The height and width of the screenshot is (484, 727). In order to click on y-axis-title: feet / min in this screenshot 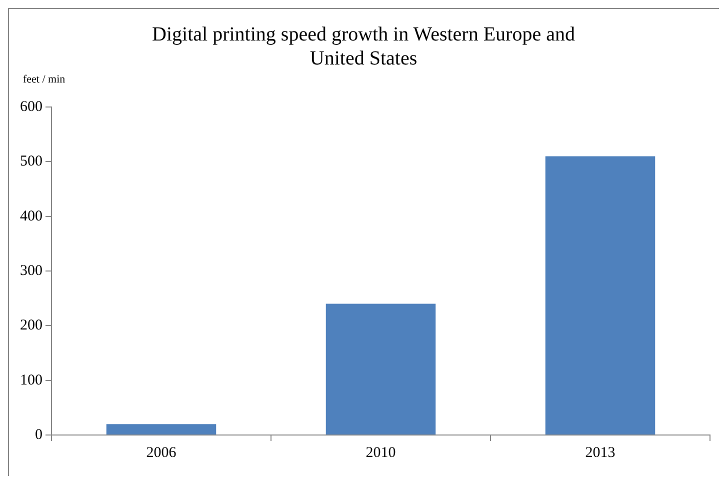, I will do `click(44, 79)`.